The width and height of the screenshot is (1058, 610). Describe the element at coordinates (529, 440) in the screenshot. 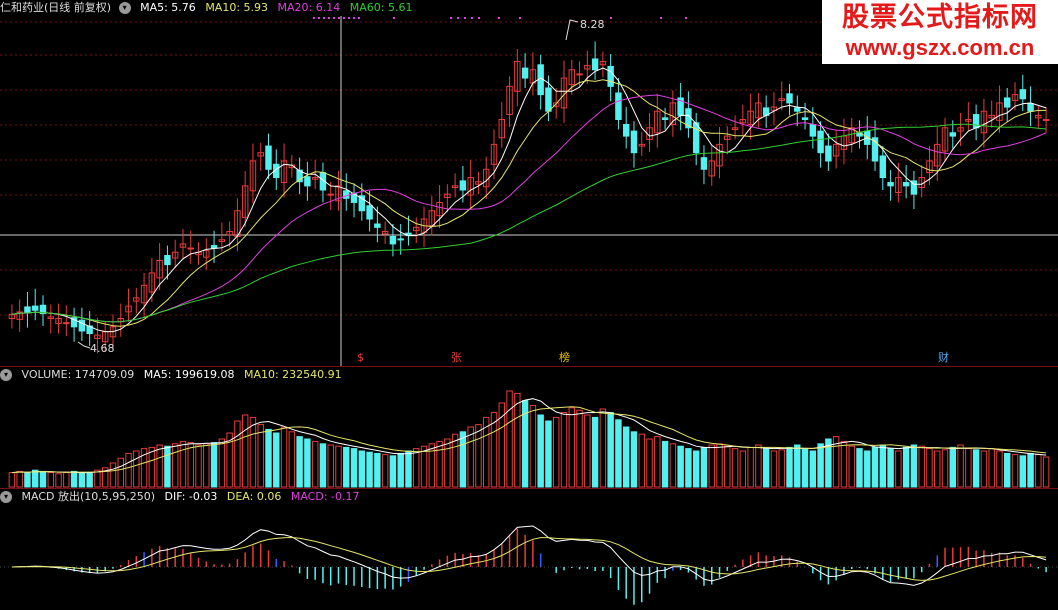

I see `volume-ma10-line` at that location.